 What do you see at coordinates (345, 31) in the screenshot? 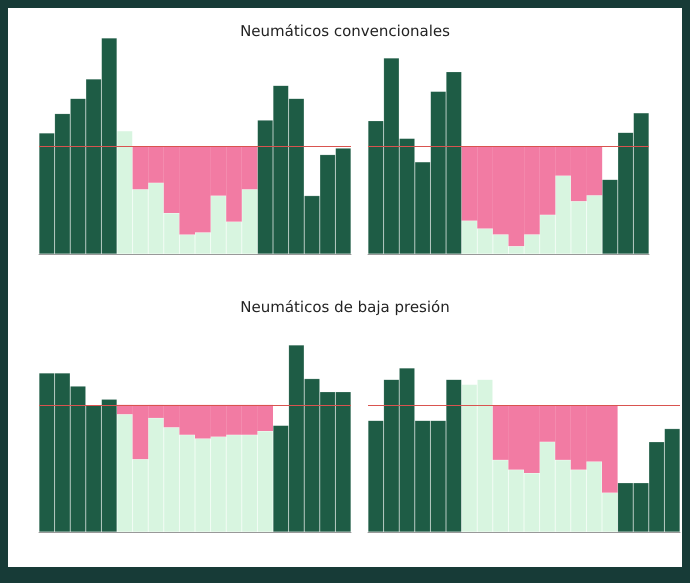
I see `chart-title: Neumáticos convencionales` at bounding box center [345, 31].